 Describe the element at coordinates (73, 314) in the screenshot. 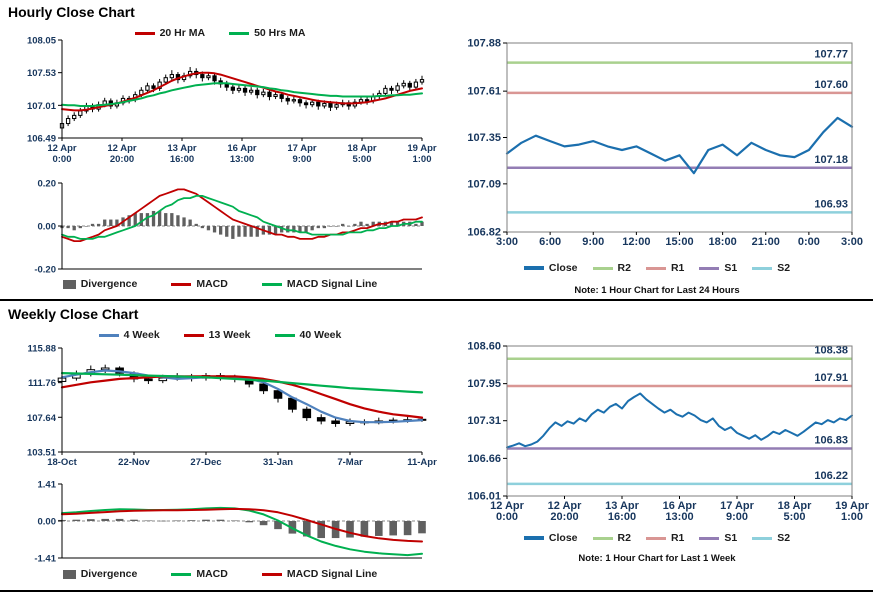

I see `weekly-section-title: Weekly Close Chart` at that location.